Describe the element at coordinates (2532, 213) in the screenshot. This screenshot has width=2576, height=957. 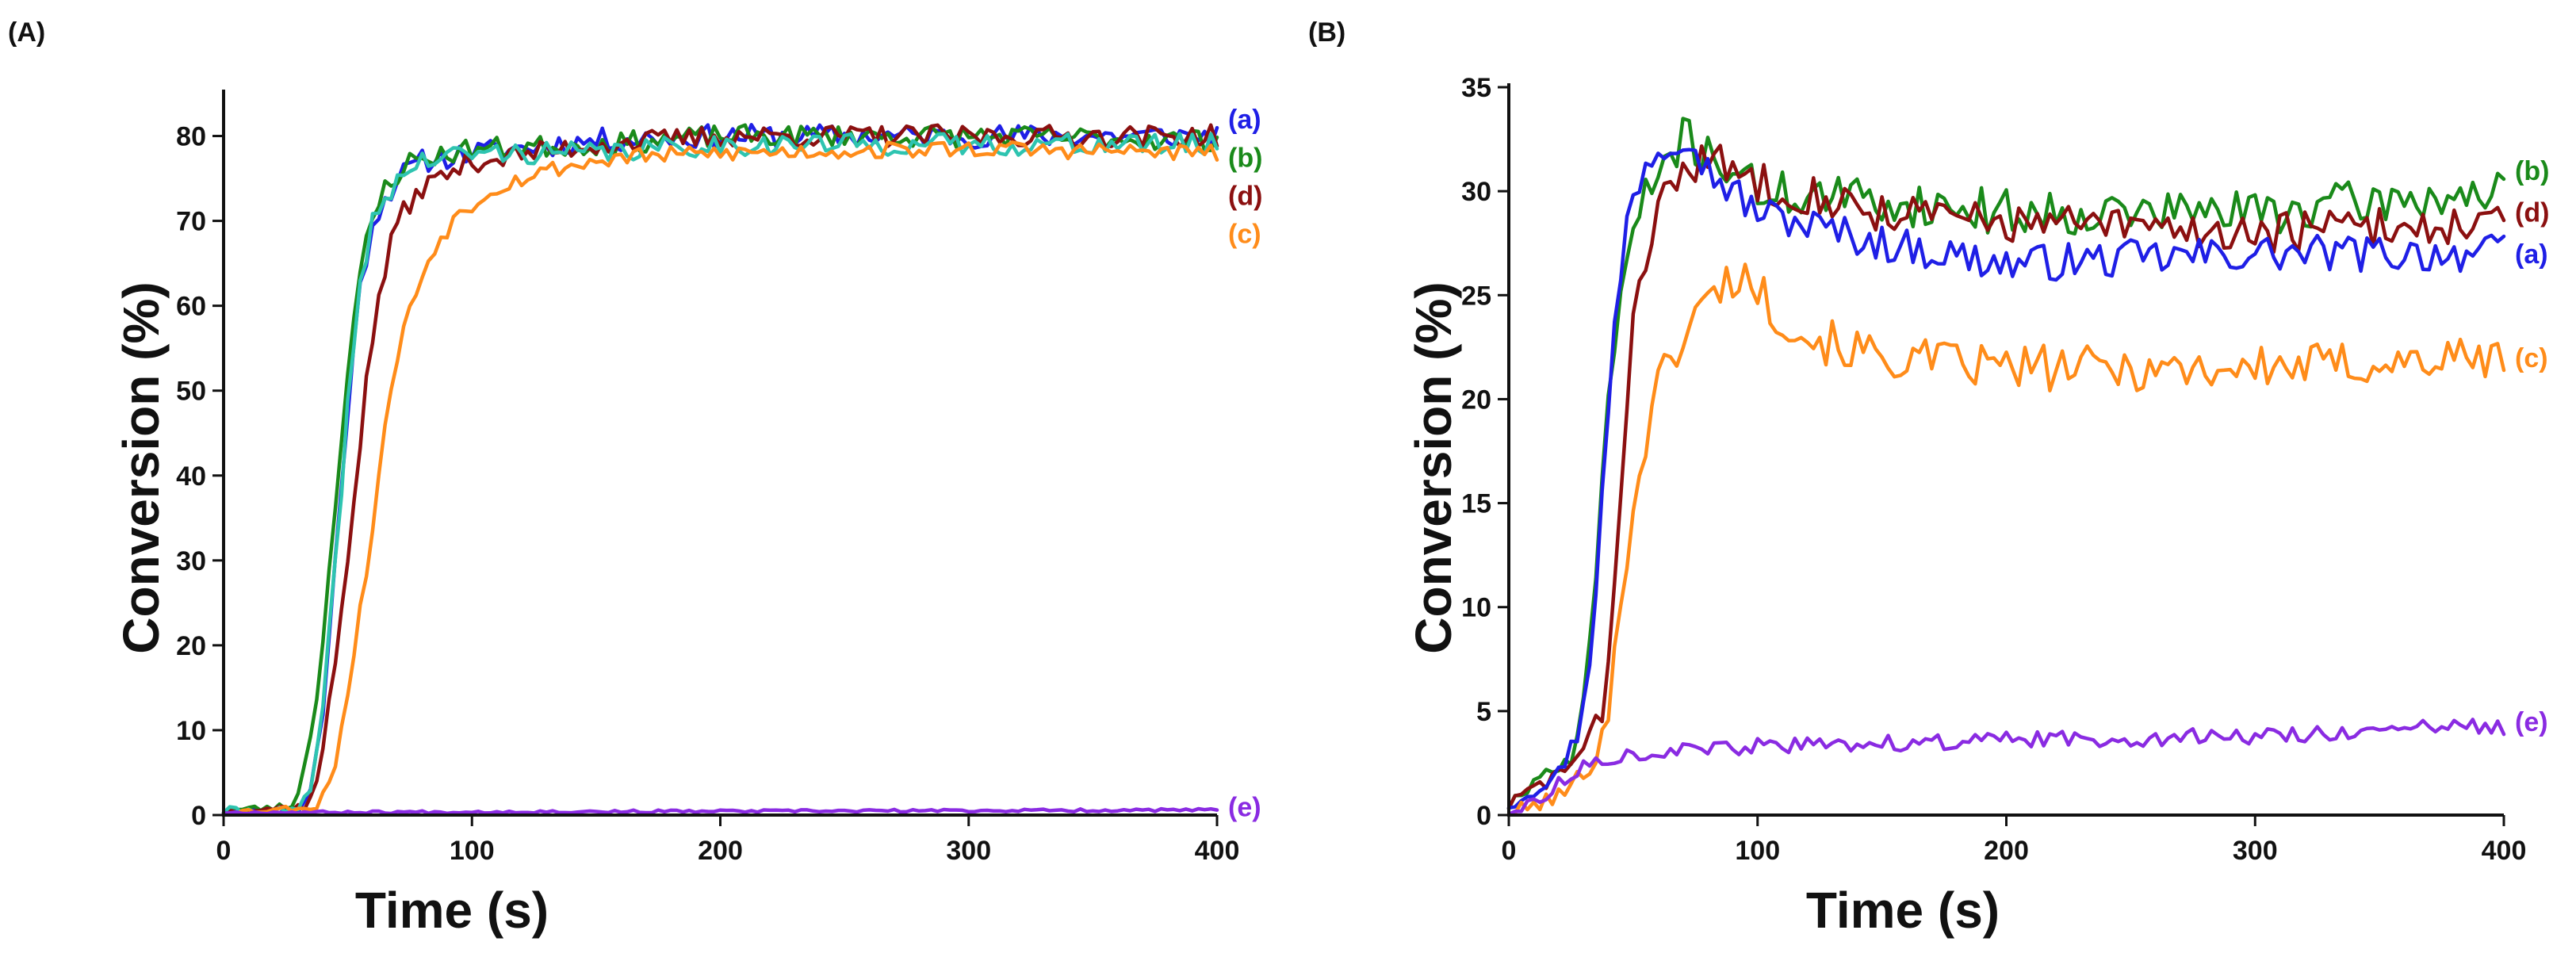
I see `series-label-b-1: (d)` at that location.